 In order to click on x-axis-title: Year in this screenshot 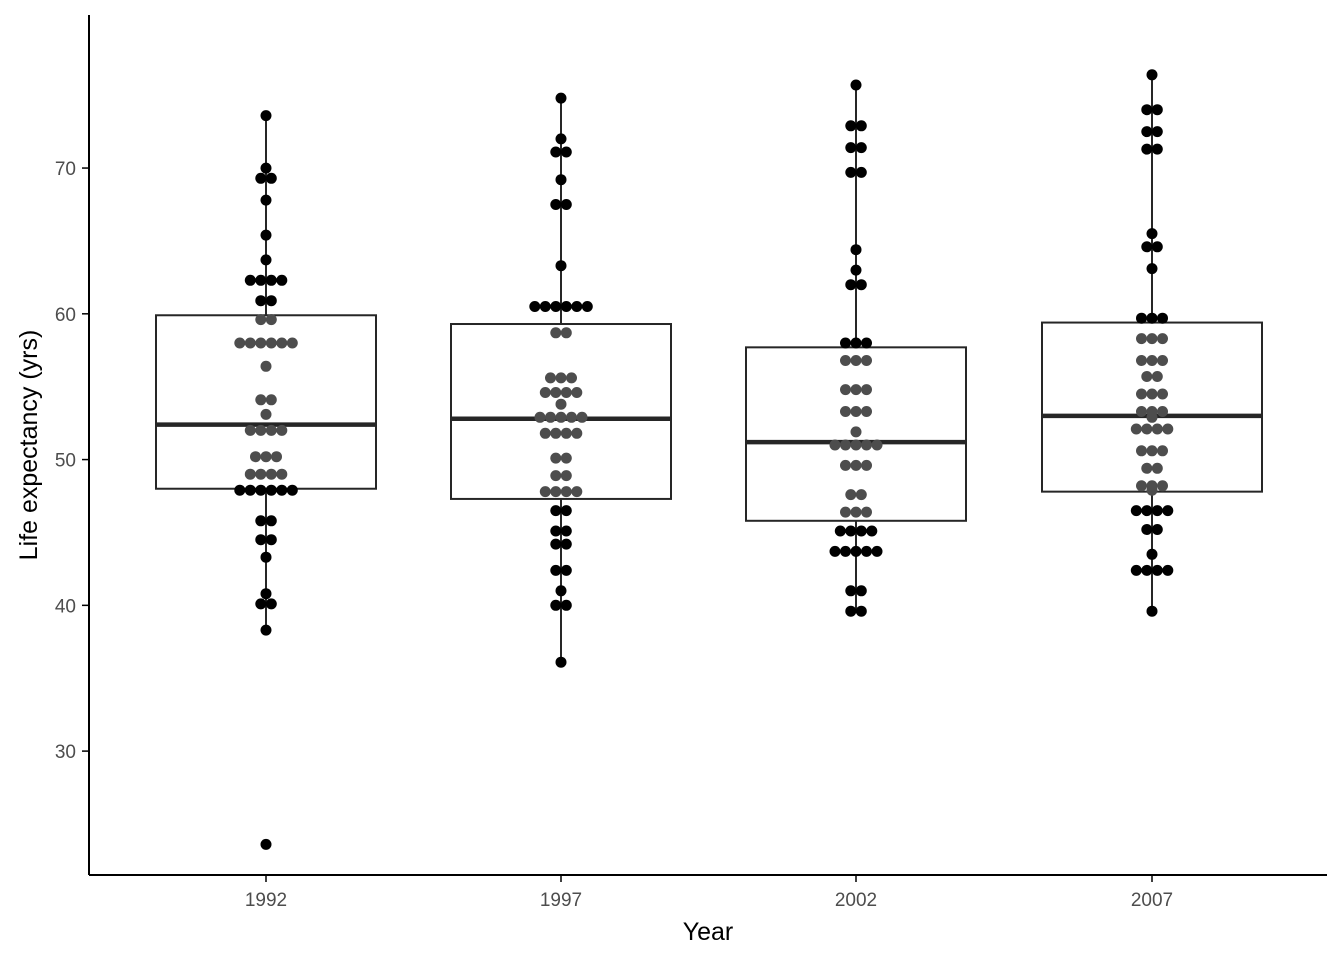, I will do `click(708, 932)`.